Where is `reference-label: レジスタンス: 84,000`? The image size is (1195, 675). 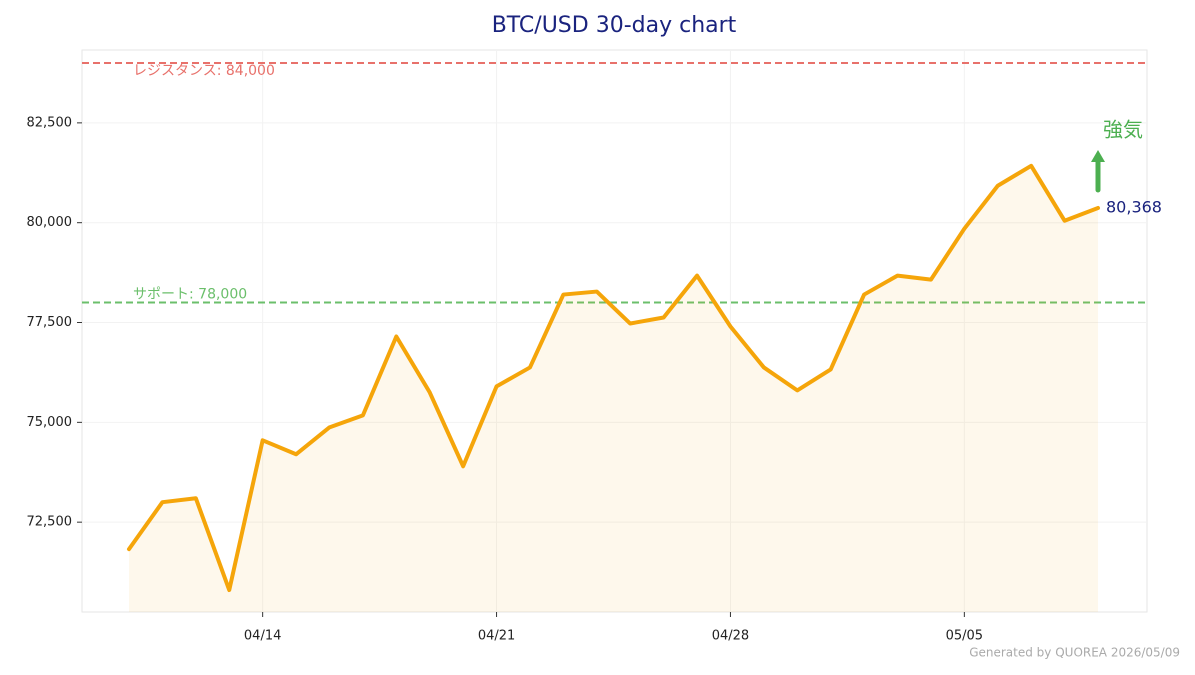
reference-label: レジスタンス: 84,000 is located at coordinates (204, 71).